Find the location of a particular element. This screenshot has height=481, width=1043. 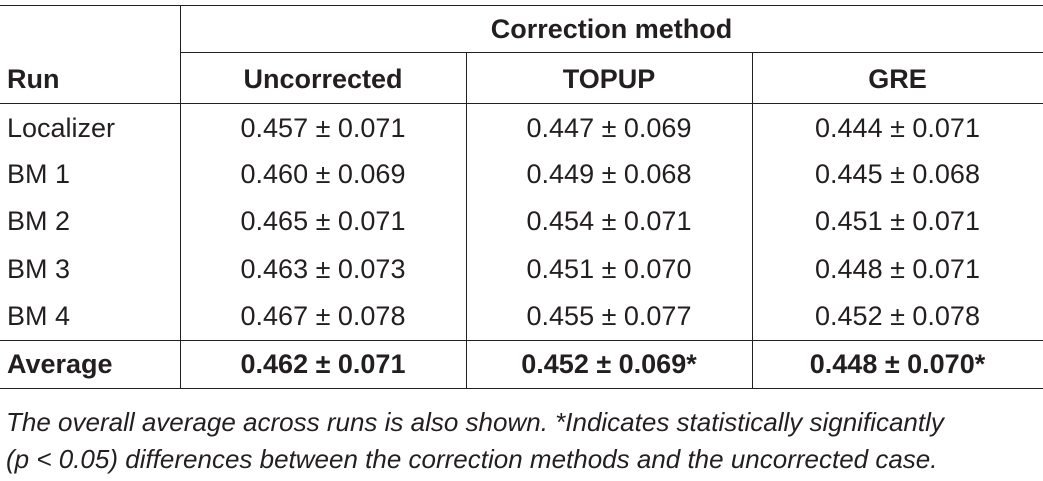

average-top-rule is located at coordinates (521, 340).